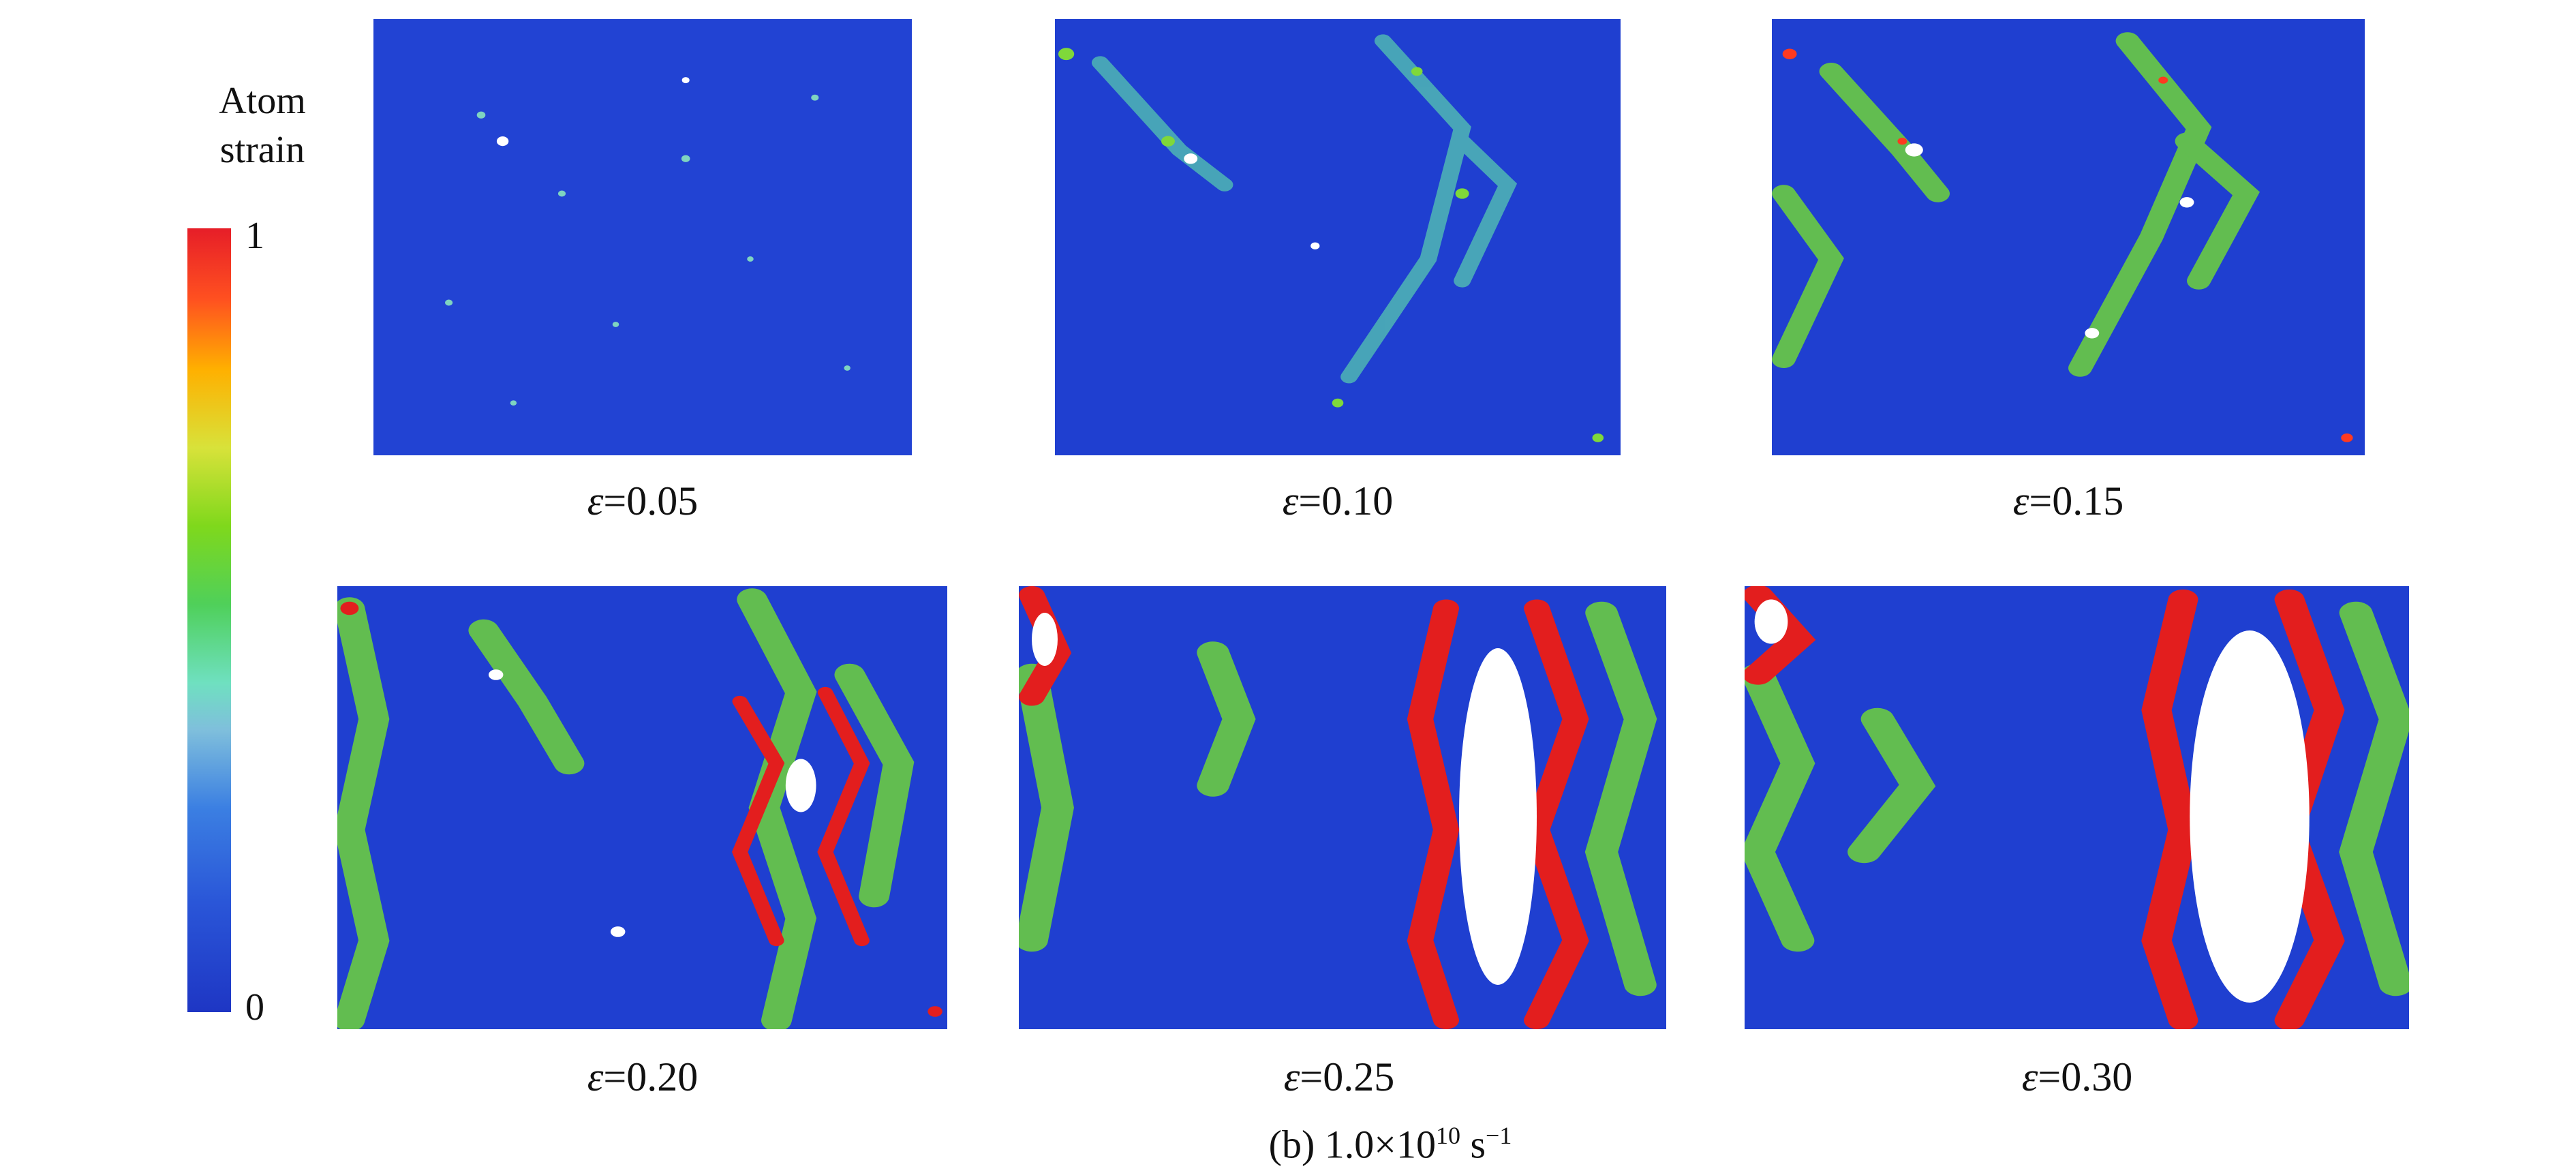 The image size is (2576, 1173). I want to click on strain-label-6: ε=0.30, so click(2077, 1077).